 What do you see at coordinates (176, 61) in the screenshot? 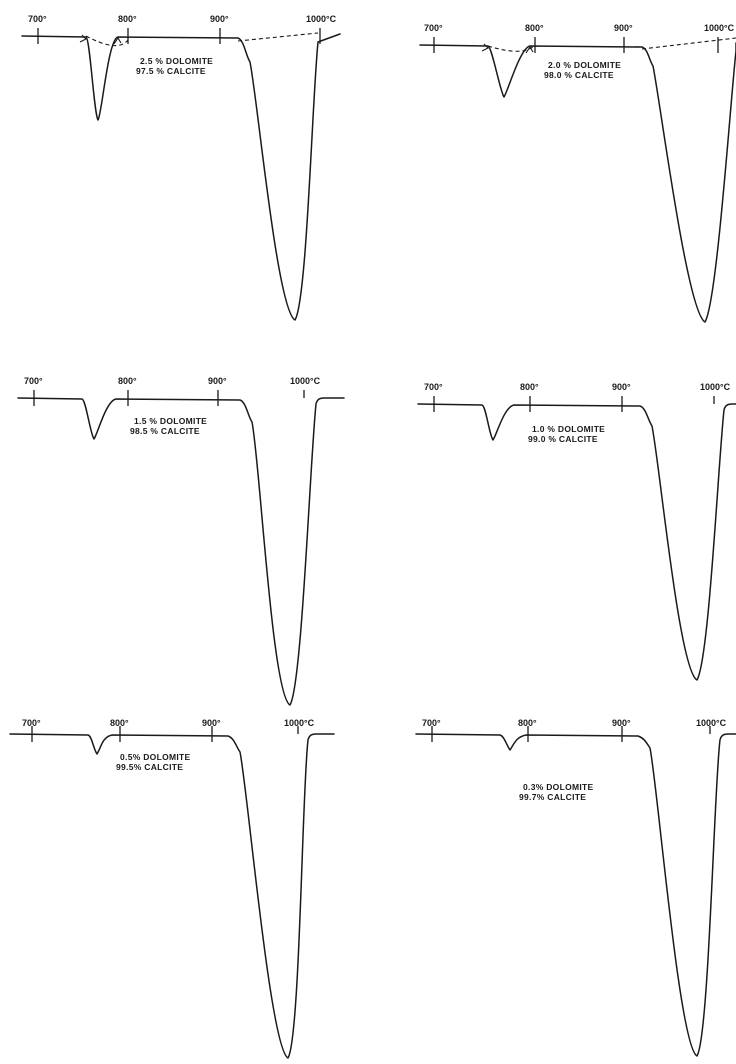
I see `dolomite-percent-label: 2.5 % DOLOMITE` at bounding box center [176, 61].